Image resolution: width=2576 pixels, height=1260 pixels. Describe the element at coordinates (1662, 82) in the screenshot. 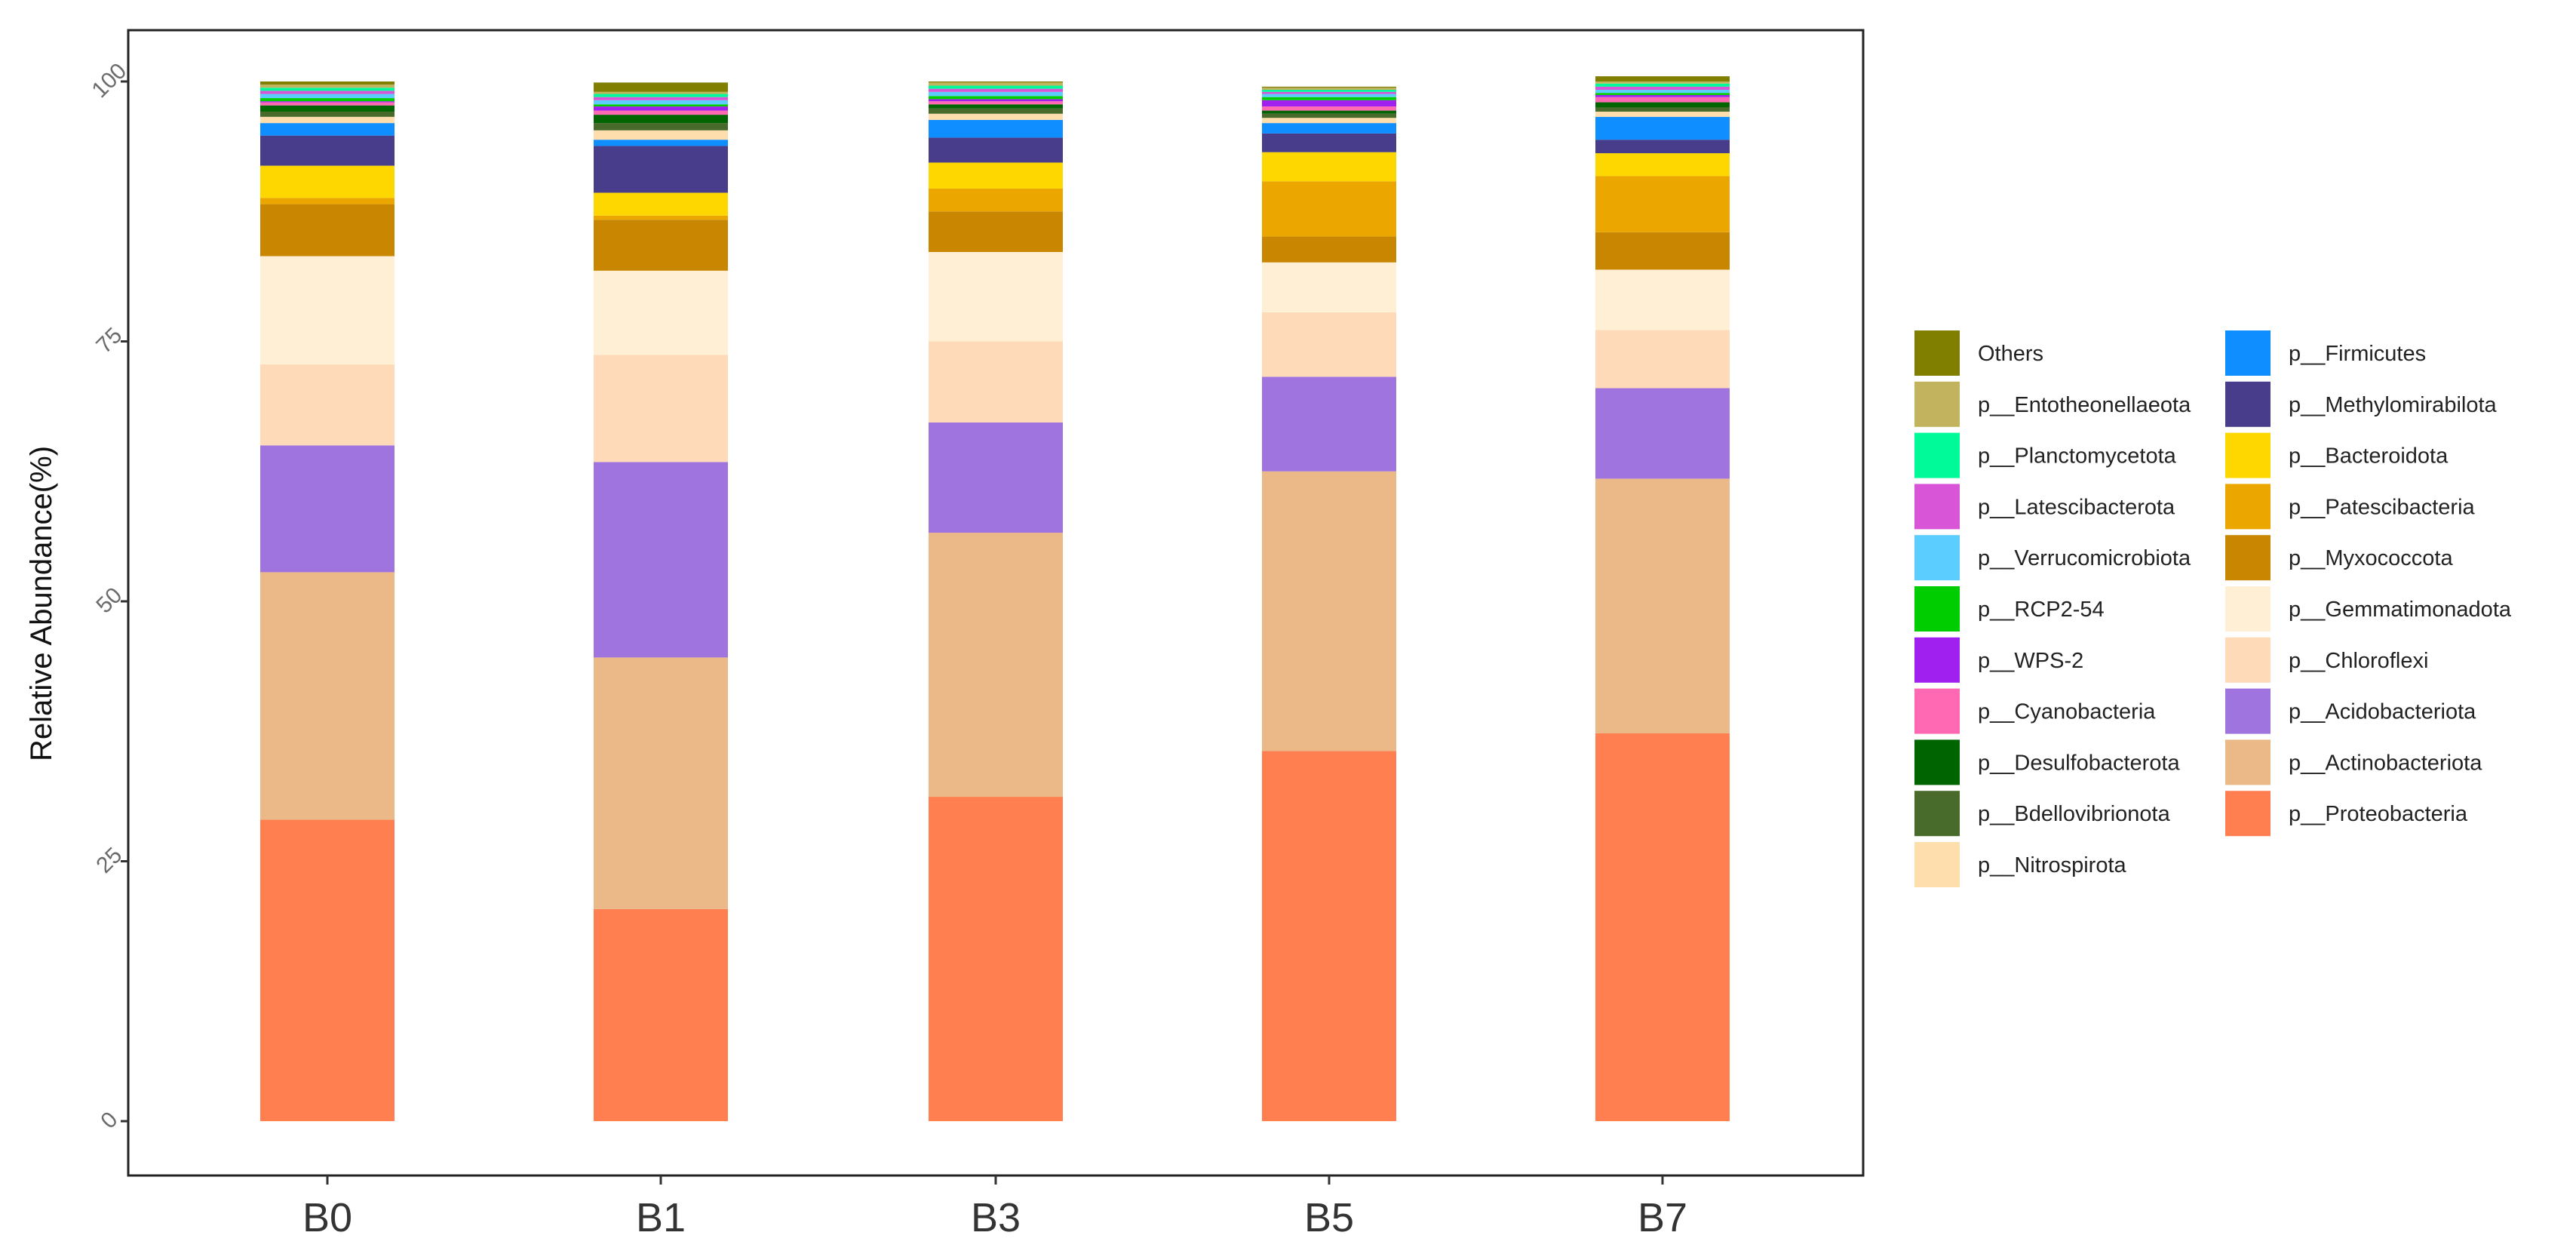

I see `segment-b7-p-entotheonellaeota` at that location.